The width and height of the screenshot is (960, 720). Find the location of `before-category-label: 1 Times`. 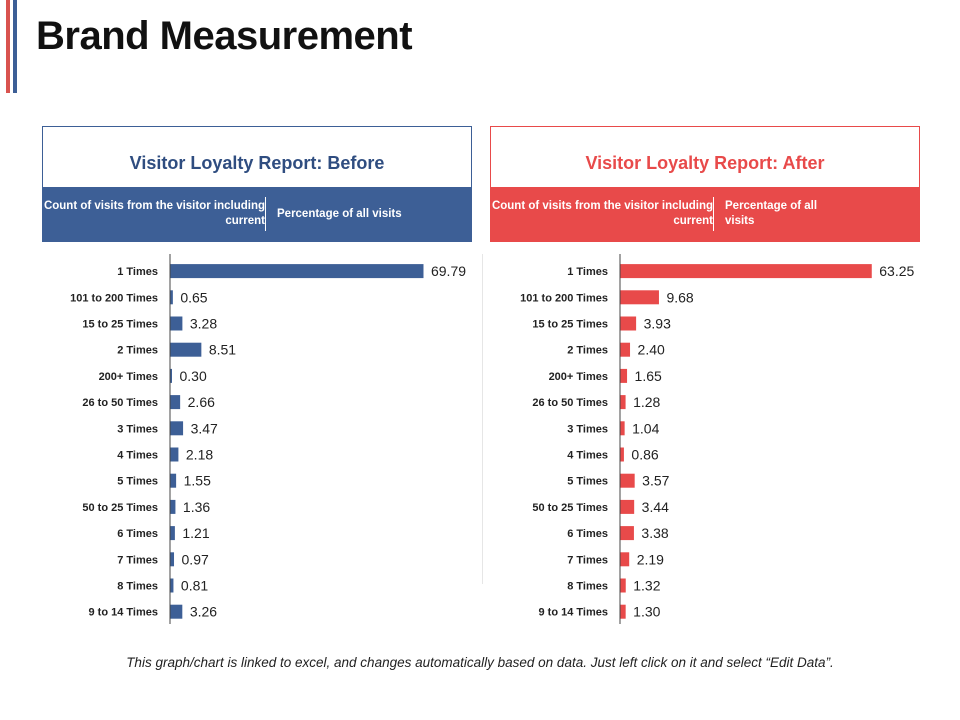

before-category-label: 1 Times is located at coordinates (137, 272).